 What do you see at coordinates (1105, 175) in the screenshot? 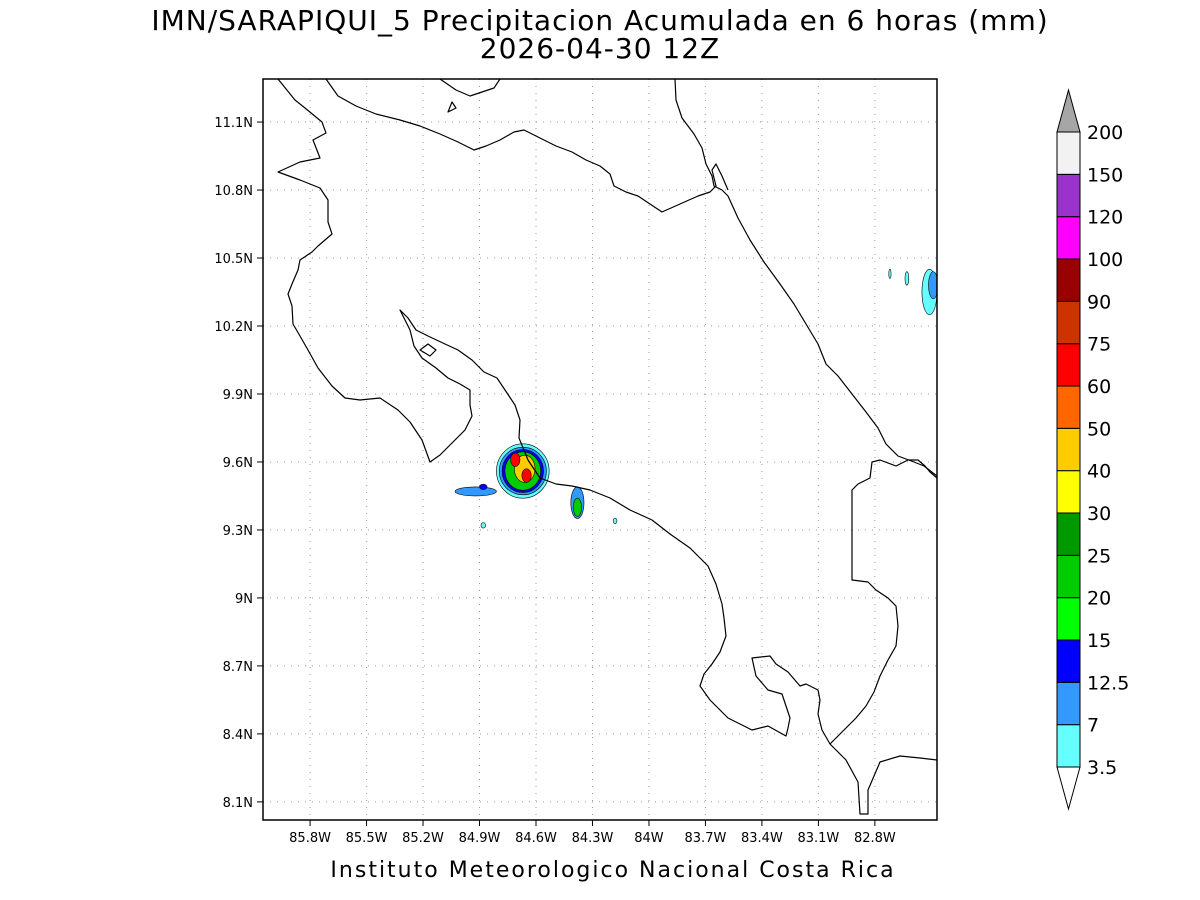
I see `colorbar-label: 150` at bounding box center [1105, 175].